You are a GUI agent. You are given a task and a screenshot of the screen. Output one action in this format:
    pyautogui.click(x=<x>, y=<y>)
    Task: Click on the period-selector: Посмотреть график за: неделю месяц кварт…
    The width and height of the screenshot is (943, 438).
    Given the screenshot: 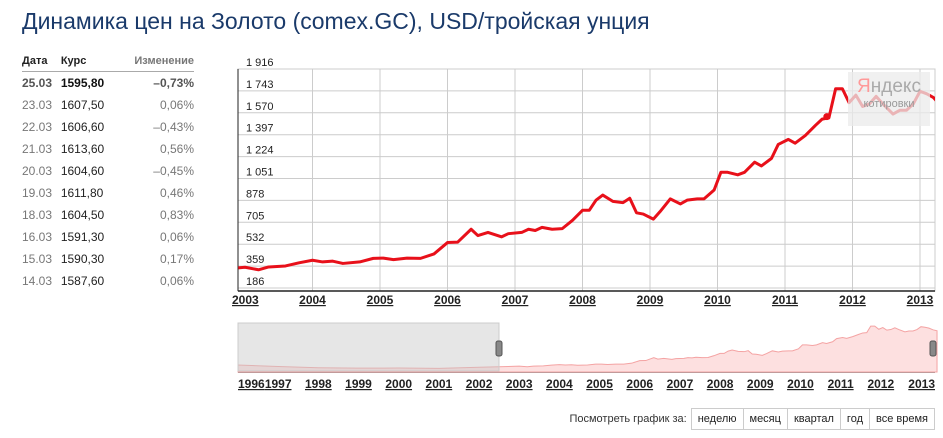 What is the action you would take?
    pyautogui.click(x=752, y=419)
    